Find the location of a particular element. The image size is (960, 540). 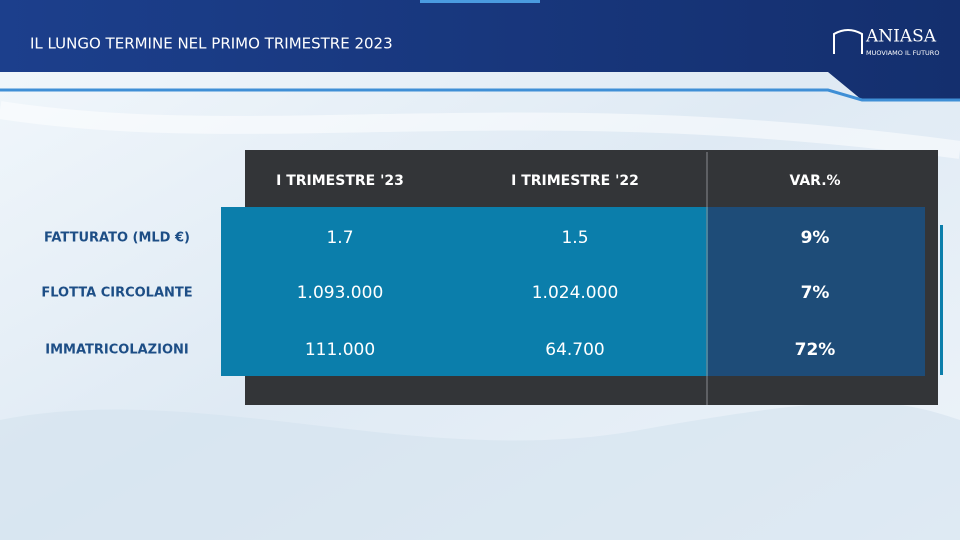

row-label: FLOTTA CIRCOLANTE is located at coordinates (116, 293).